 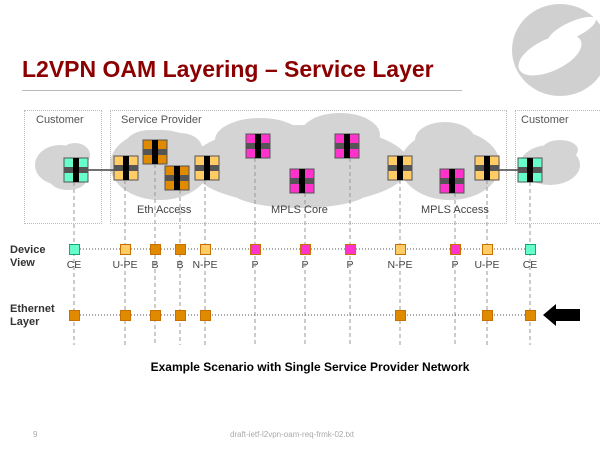 What do you see at coordinates (556, 50) in the screenshot?
I see `logo-globe-icon` at bounding box center [556, 50].